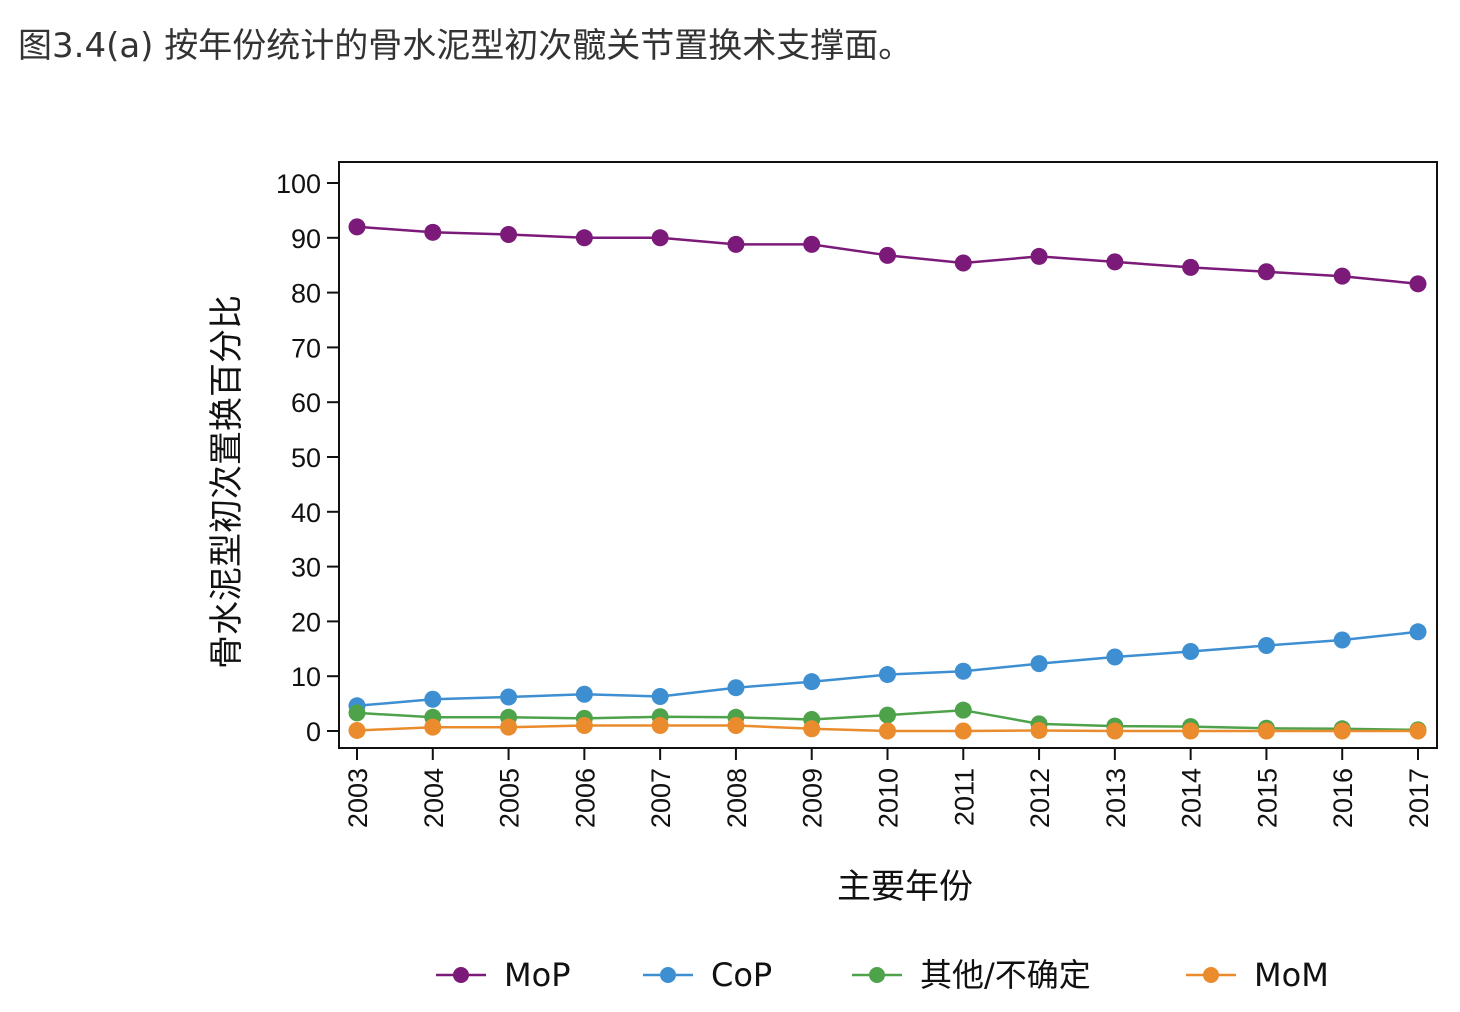 The height and width of the screenshot is (1012, 1460). I want to click on x-axis-title: 主要年份, so click(905, 887).